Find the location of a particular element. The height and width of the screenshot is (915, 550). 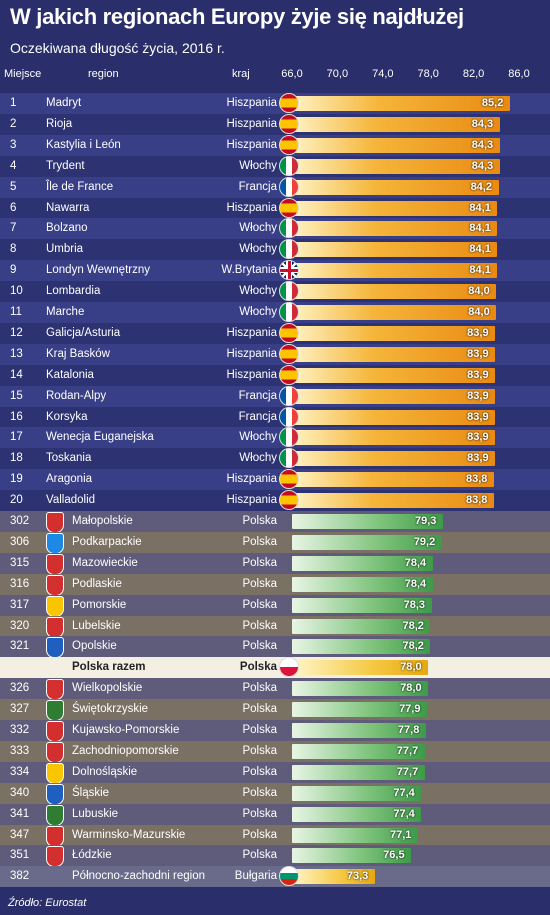

row-region: Łódzkie is located at coordinates (92, 855).